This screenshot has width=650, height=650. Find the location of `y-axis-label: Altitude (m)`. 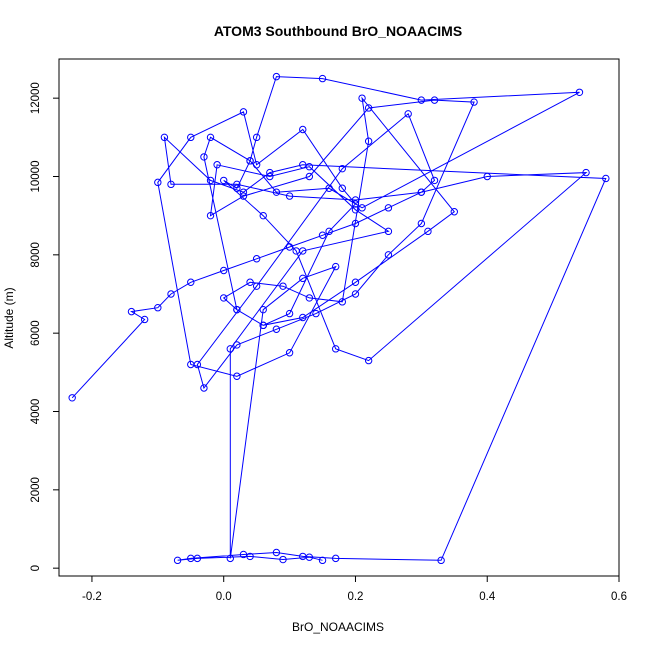

y-axis-label: Altitude (m) is located at coordinates (9, 317).